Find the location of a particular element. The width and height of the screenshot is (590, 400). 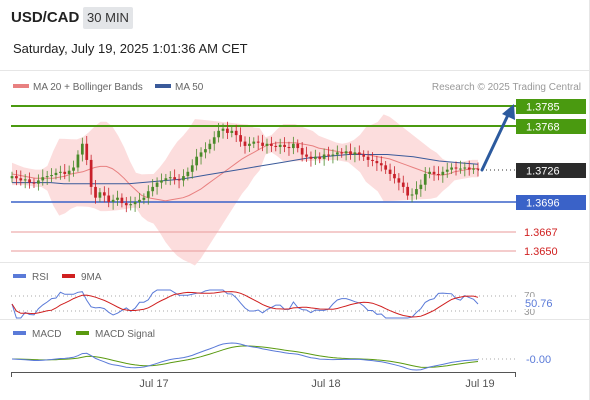

ma20-legend-swatch is located at coordinates (21, 86).